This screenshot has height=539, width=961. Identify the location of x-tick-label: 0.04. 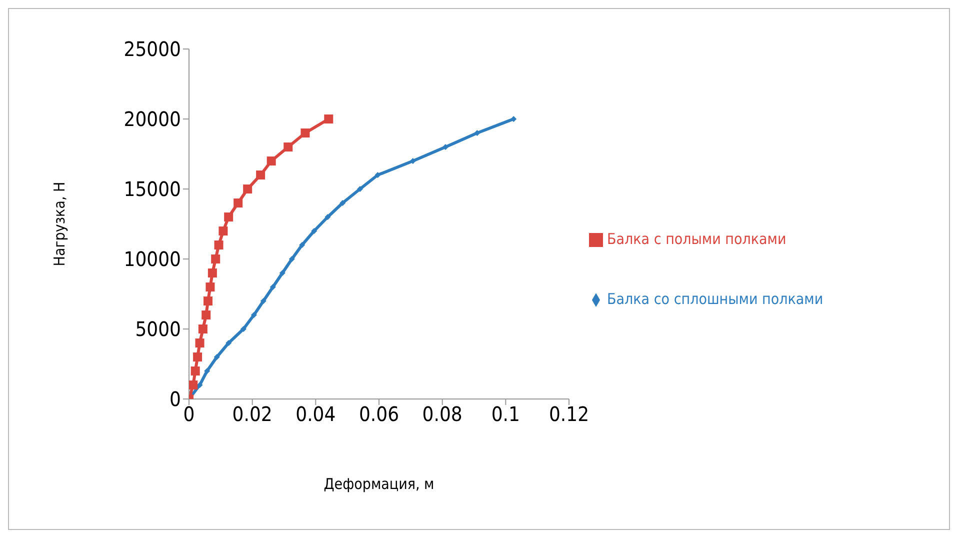
(316, 414).